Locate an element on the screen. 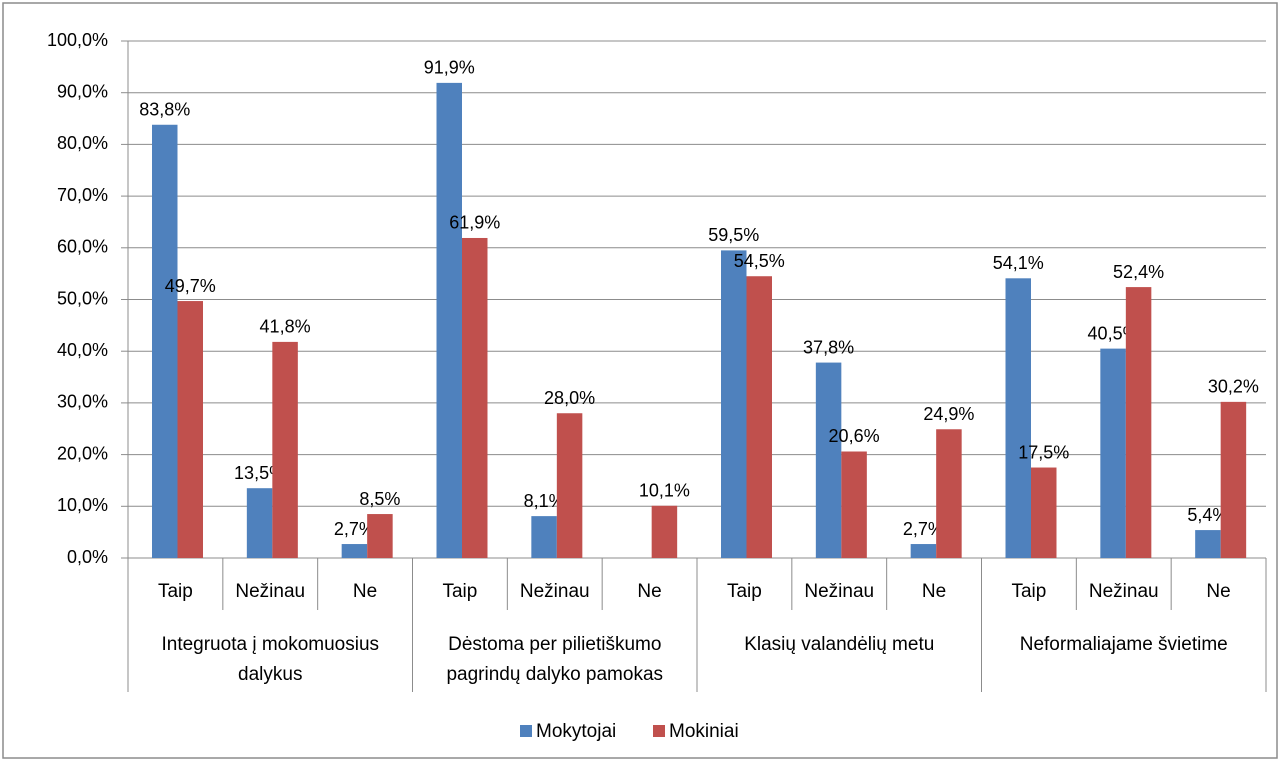  data-label: 10,1% is located at coordinates (664, 491).